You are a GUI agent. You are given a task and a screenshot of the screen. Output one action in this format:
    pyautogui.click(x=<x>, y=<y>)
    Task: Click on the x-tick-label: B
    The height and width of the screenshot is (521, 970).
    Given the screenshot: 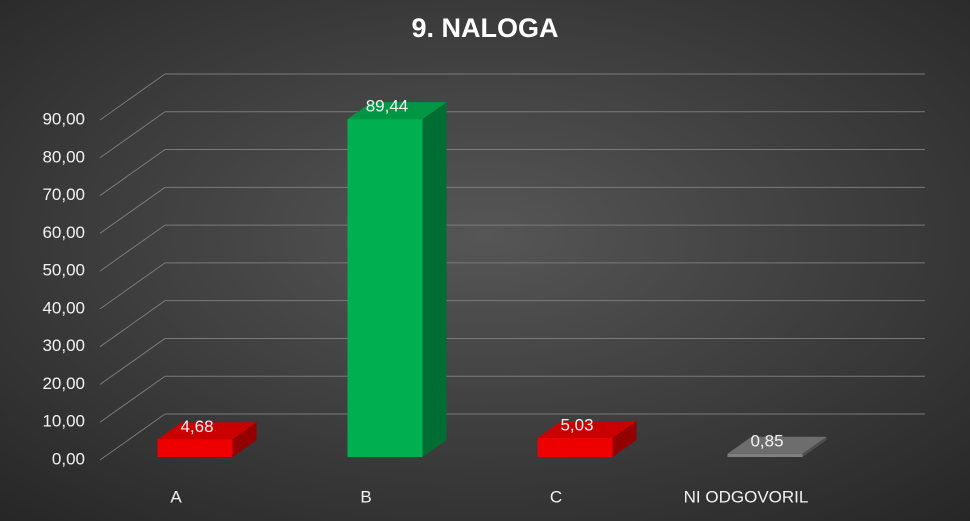 What is the action you would take?
    pyautogui.click(x=365, y=496)
    